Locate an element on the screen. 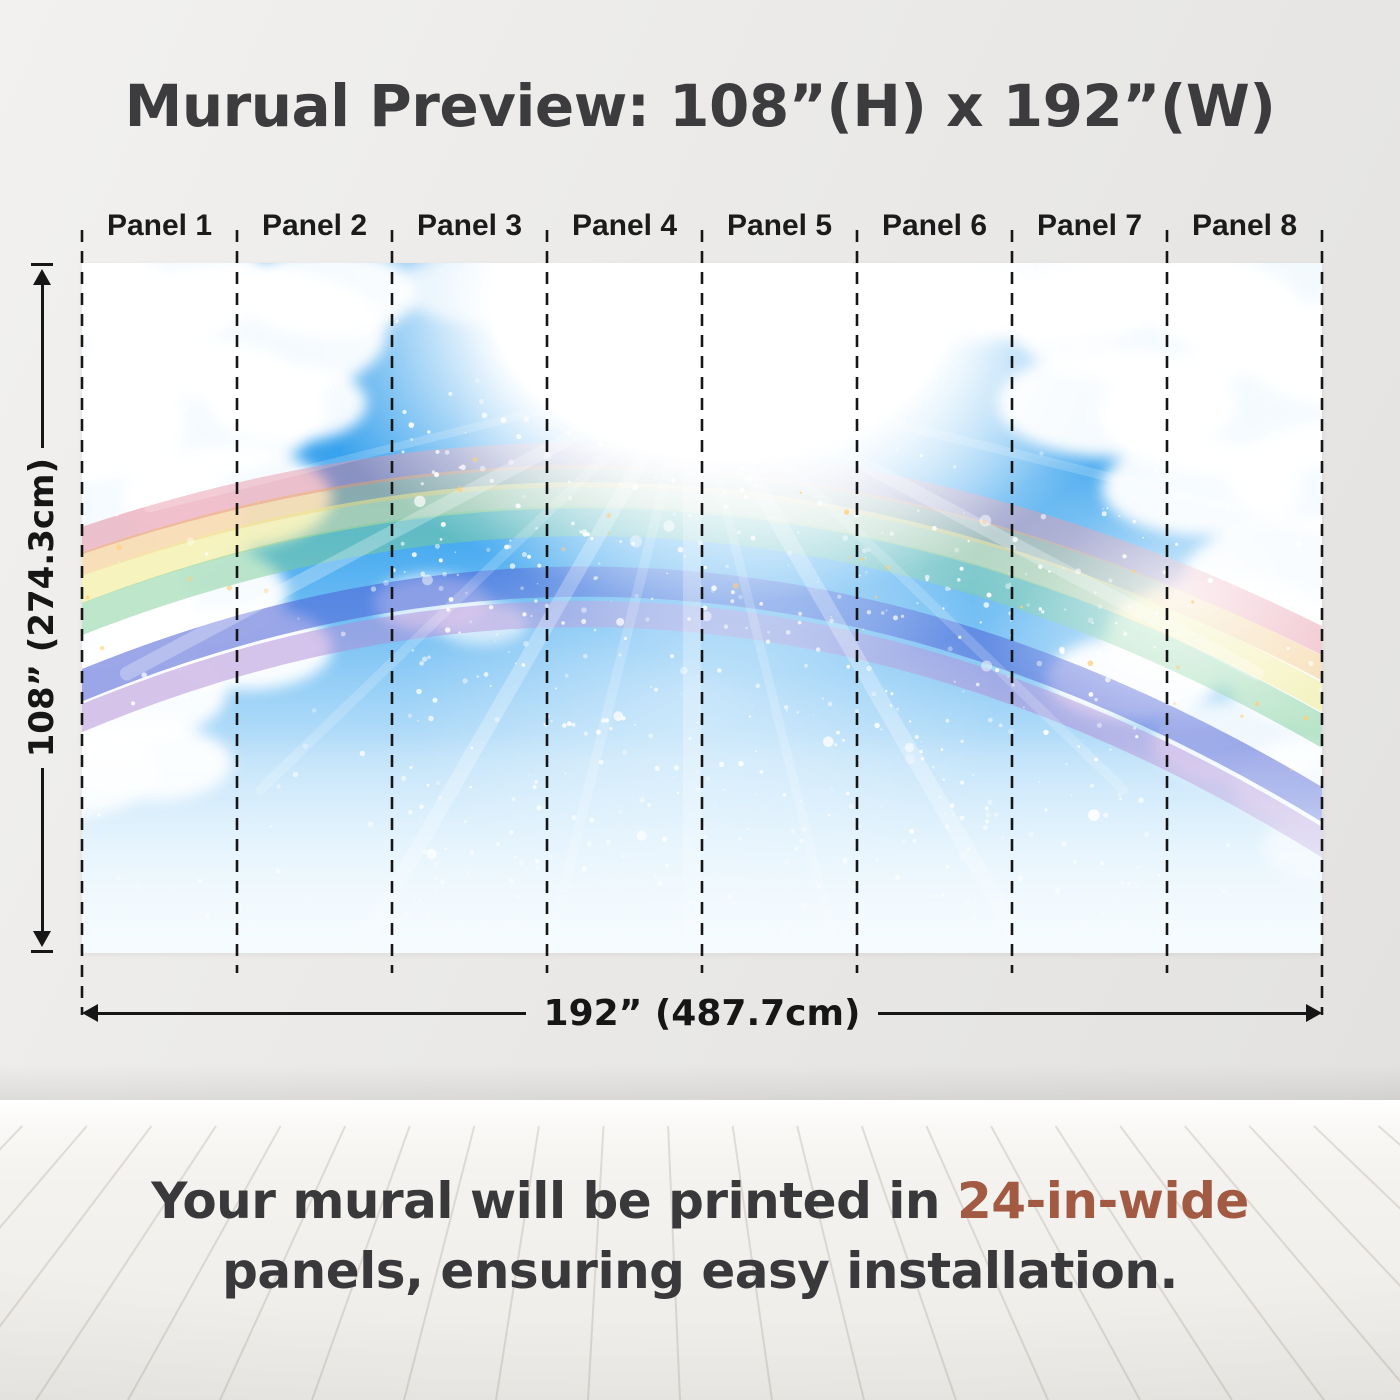  page-title: Murual Preview: 108”(H) x 192”(W) is located at coordinates (700, 106).